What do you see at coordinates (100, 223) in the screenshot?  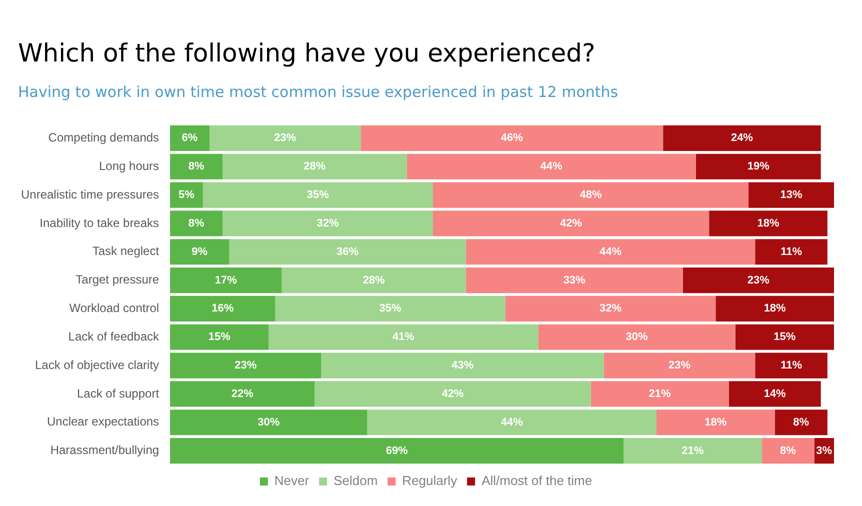 I see `y-tick-label: Inability to take breaks` at bounding box center [100, 223].